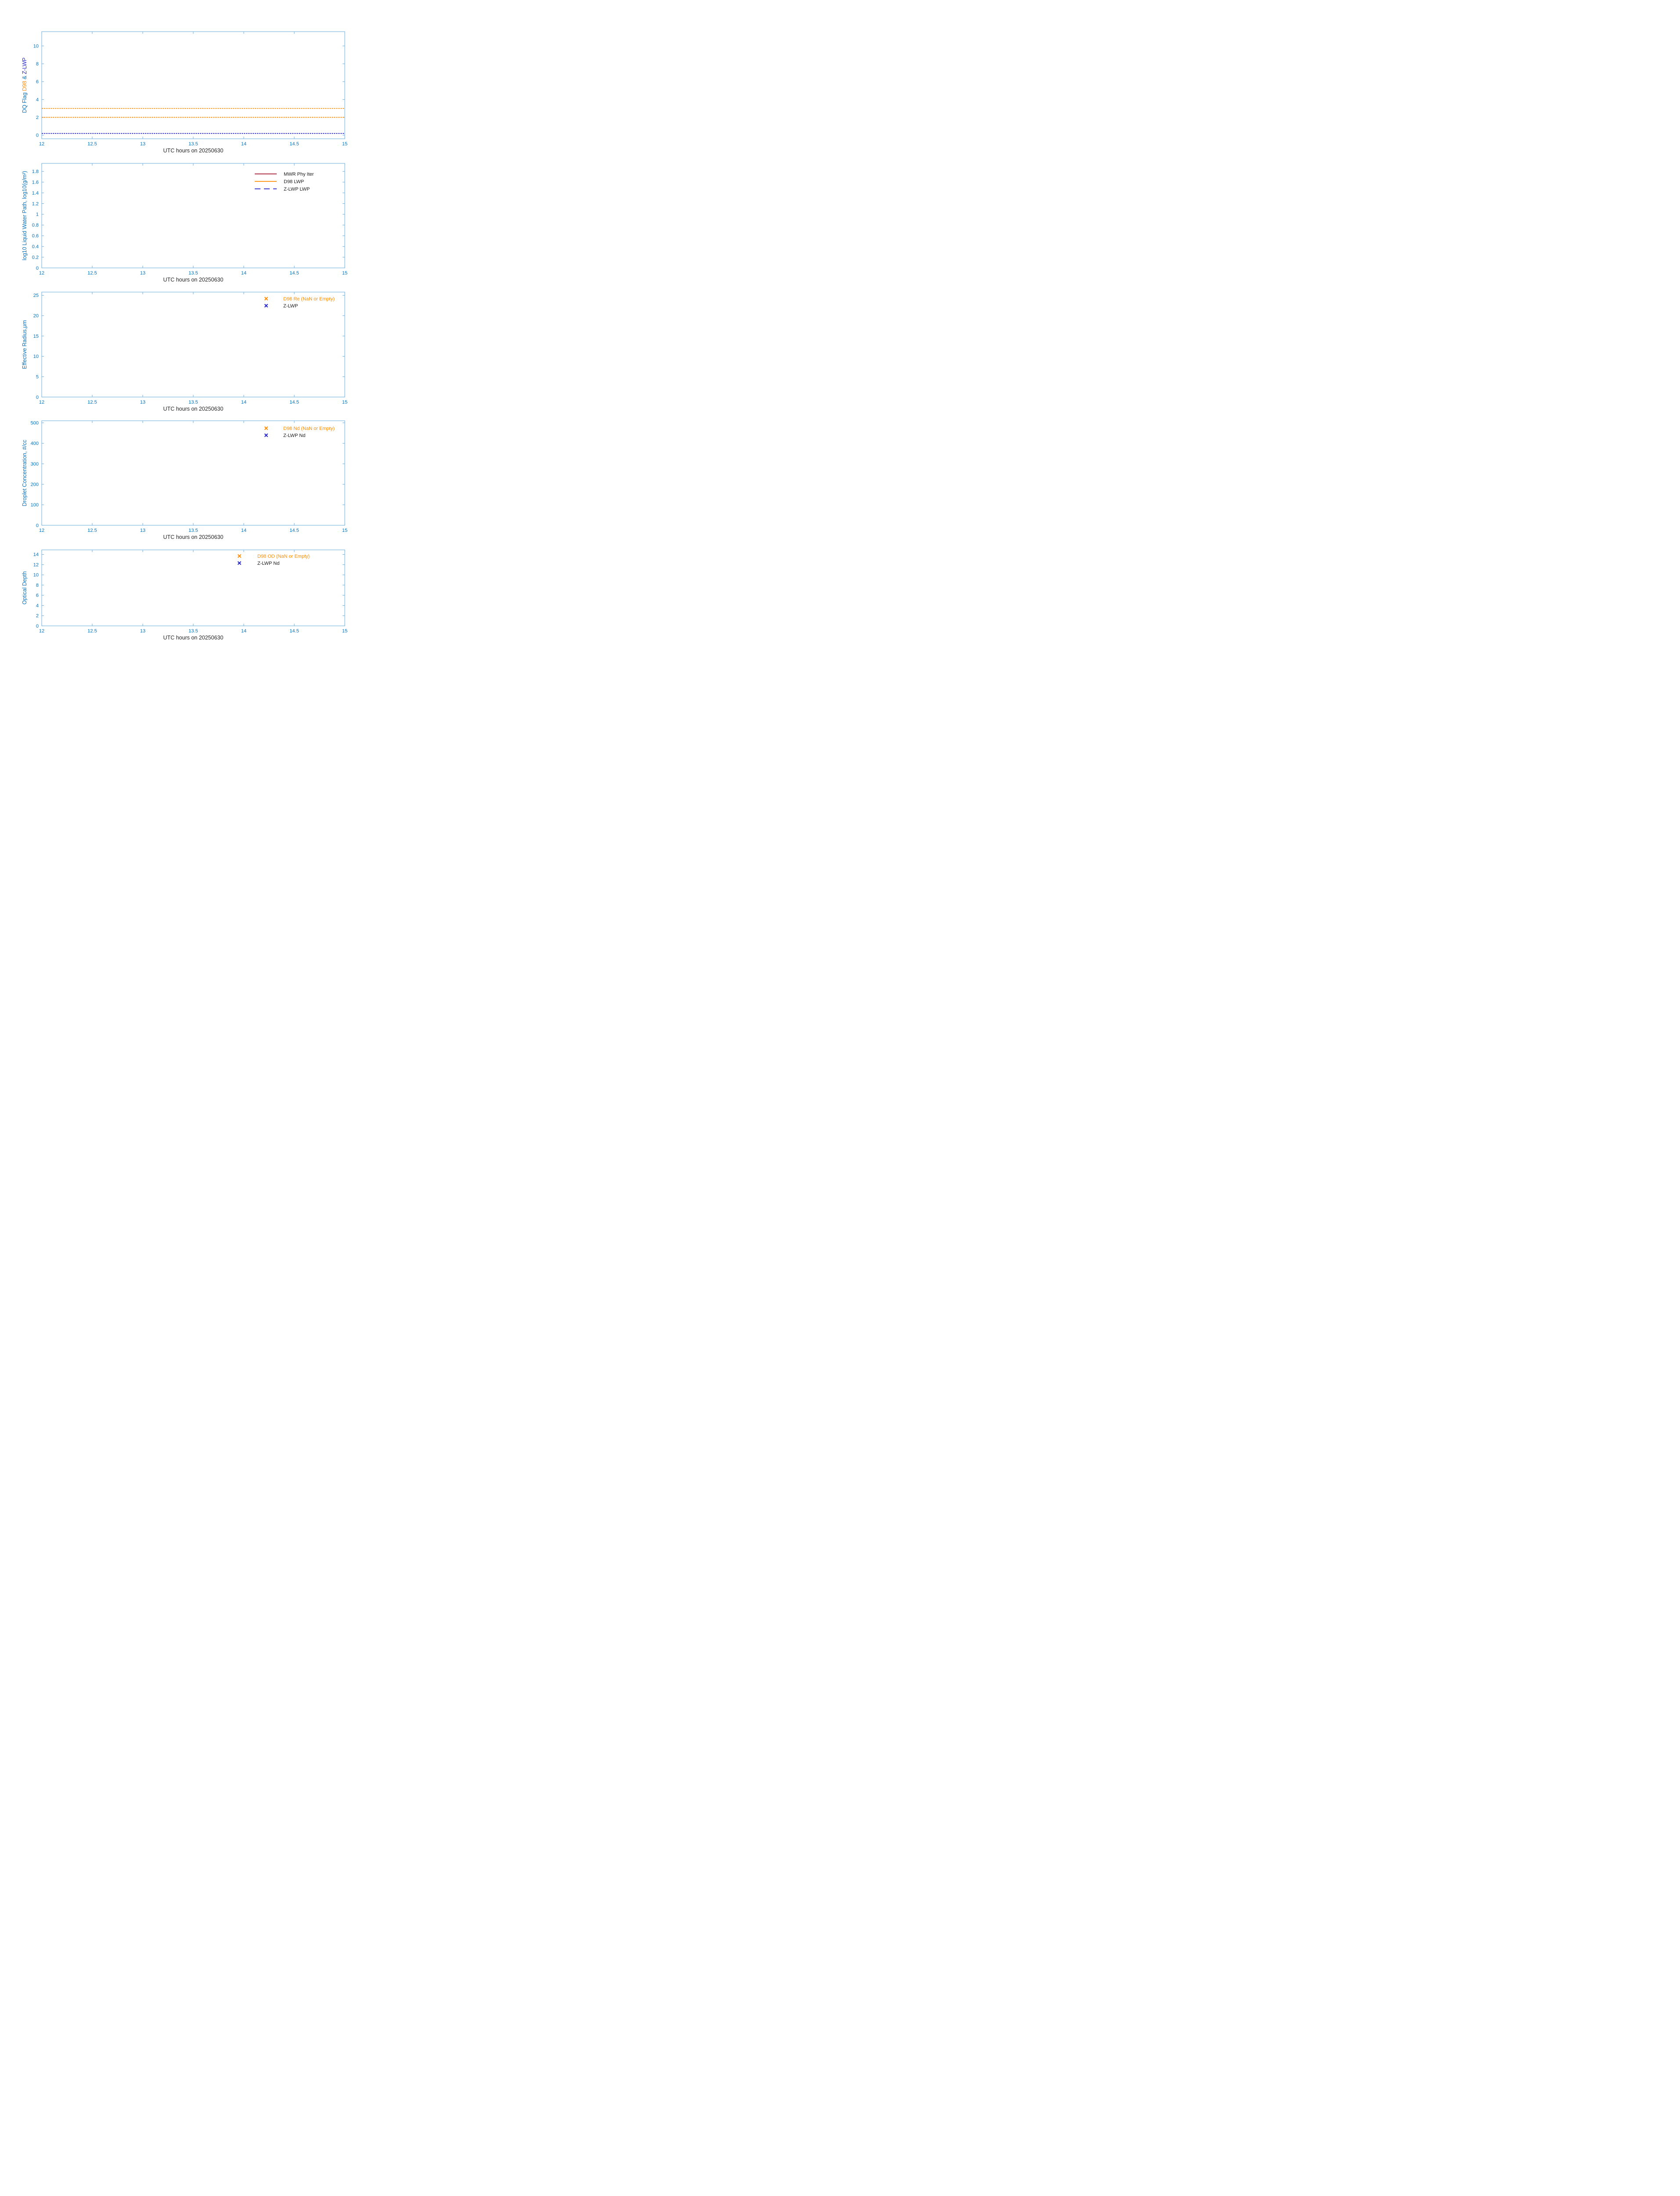  What do you see at coordinates (299, 174) in the screenshot?
I see `legend-label: MWR Phy Iter` at bounding box center [299, 174].